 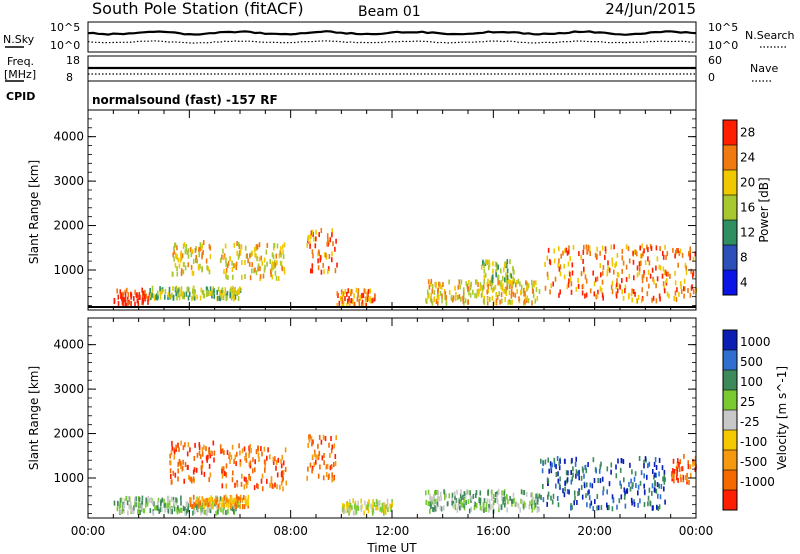 What do you see at coordinates (493, 531) in the screenshot?
I see `x-tick-label: 16:00` at bounding box center [493, 531].